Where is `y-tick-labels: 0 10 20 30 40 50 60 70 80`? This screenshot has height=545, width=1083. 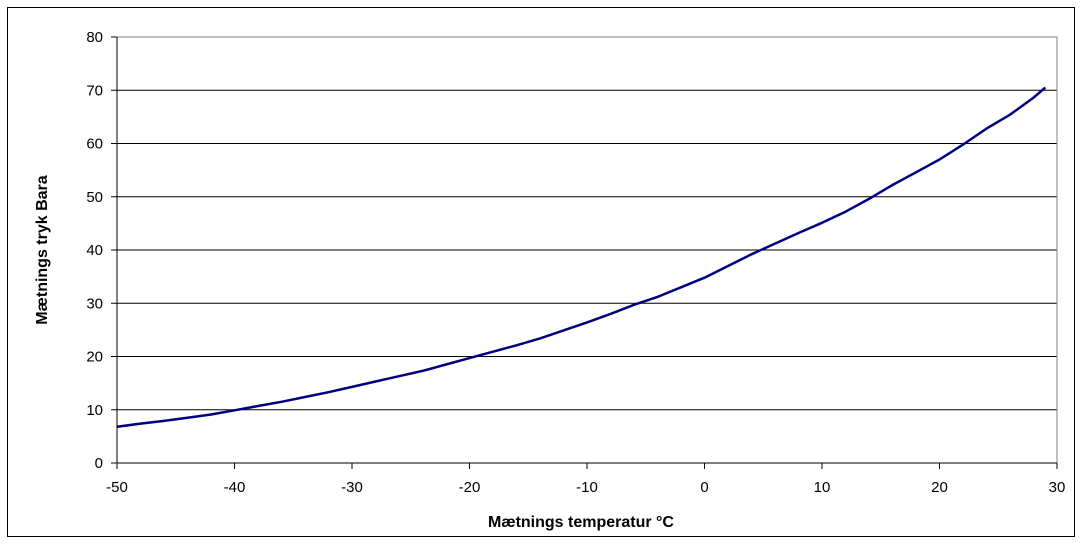
y-tick-labels: 0 10 20 30 40 50 60 70 80 is located at coordinates (94, 250).